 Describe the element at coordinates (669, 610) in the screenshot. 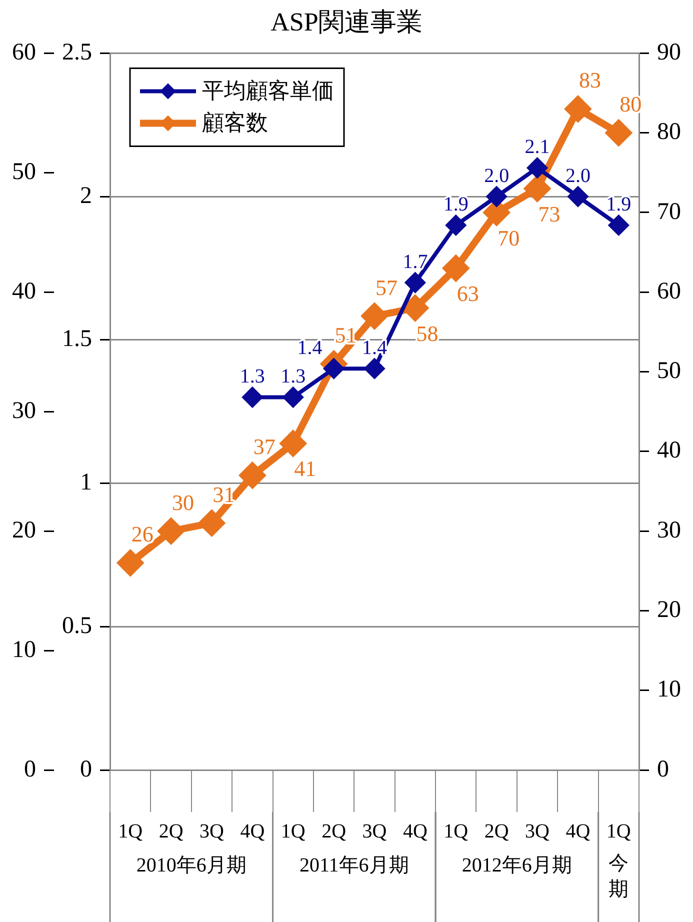

I see `y2-tick-label: 20` at that location.